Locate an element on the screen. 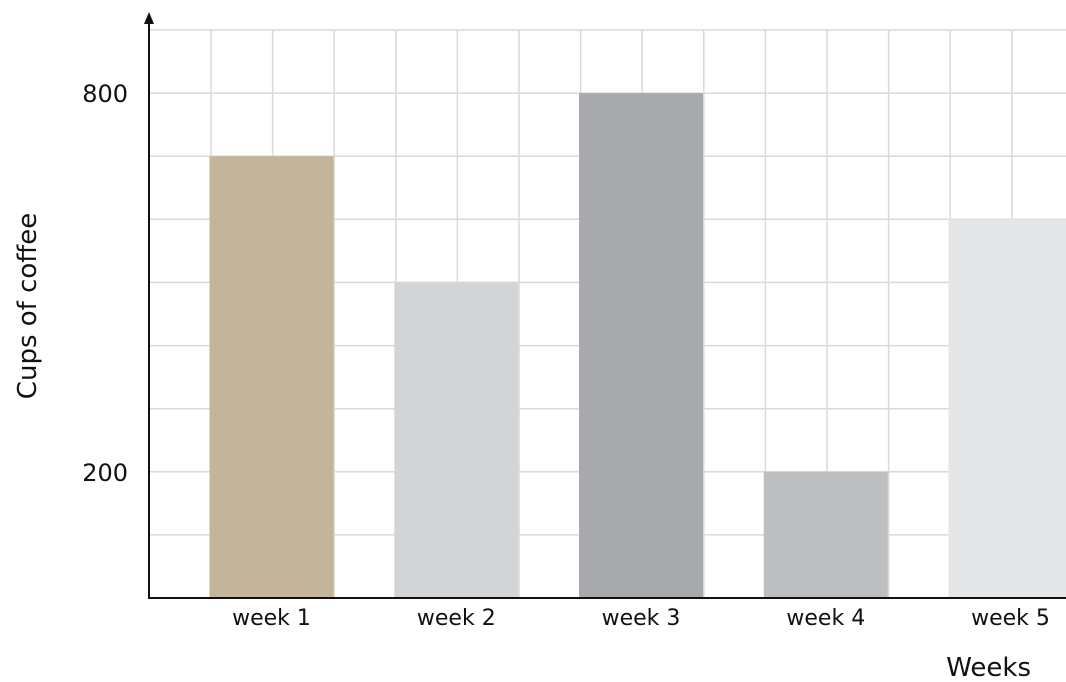 This screenshot has width=1066, height=682. y-ticks: 200 800 is located at coordinates (105, 283).